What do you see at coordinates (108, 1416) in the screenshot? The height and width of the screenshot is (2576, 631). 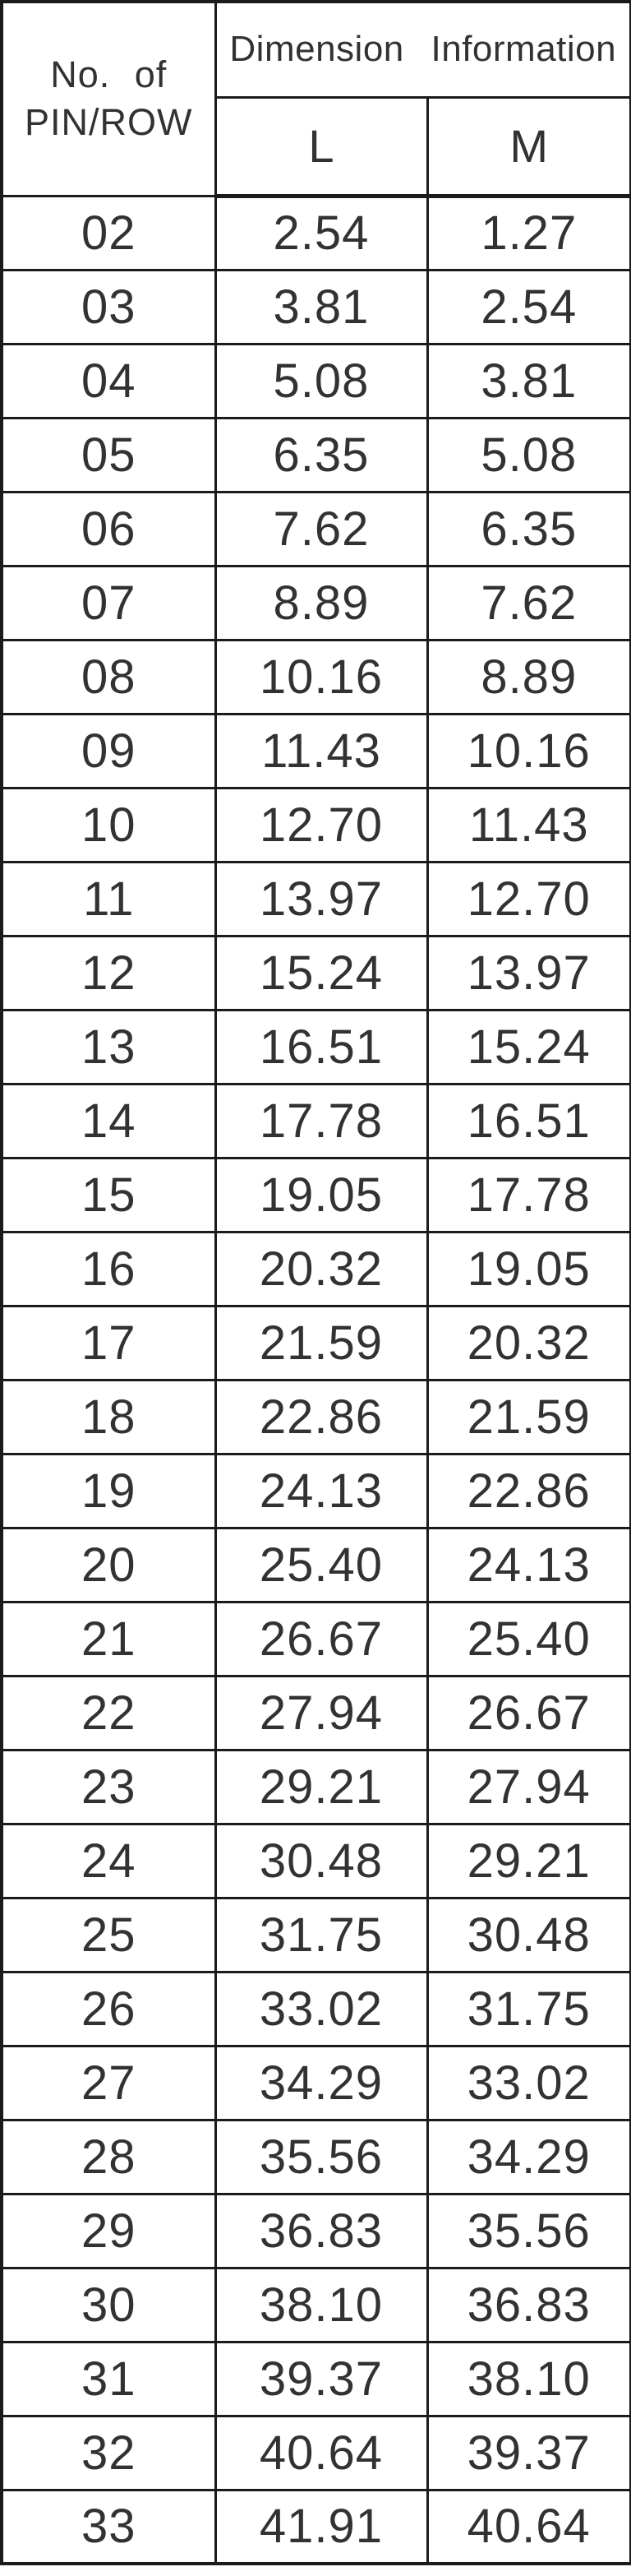 I see `pin-count-cell: 18` at bounding box center [108, 1416].